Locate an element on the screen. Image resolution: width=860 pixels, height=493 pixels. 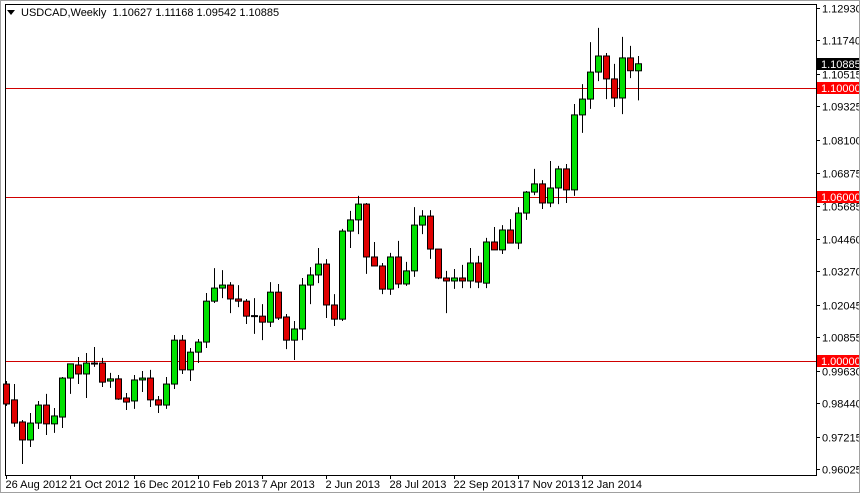
x-tick-label: 26 Aug 2012 is located at coordinates (37, 485).